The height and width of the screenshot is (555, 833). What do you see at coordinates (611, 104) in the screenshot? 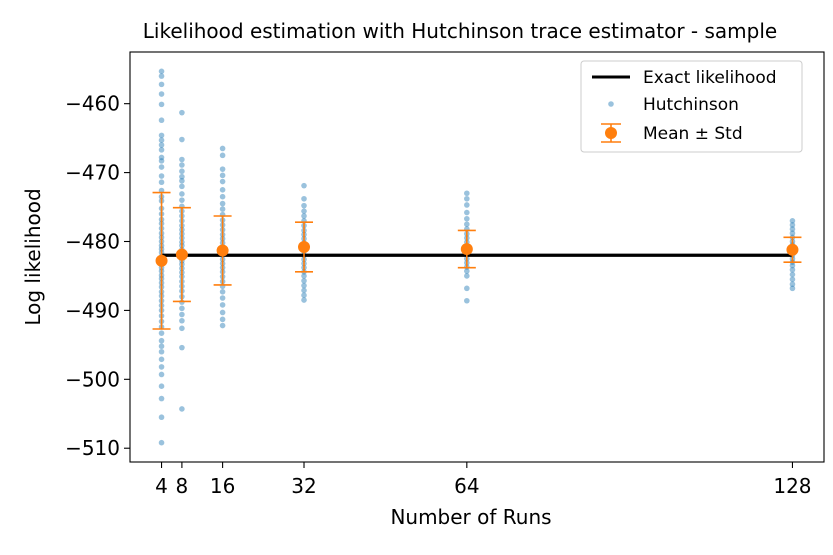
I see `legend-hutchinson-swatch` at bounding box center [611, 104].